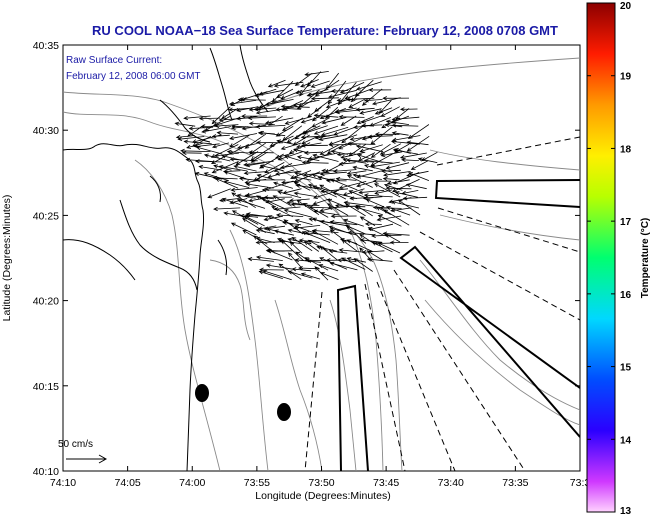 The height and width of the screenshot is (518, 651). I want to click on colorbar-tick-label: 16, so click(626, 295).